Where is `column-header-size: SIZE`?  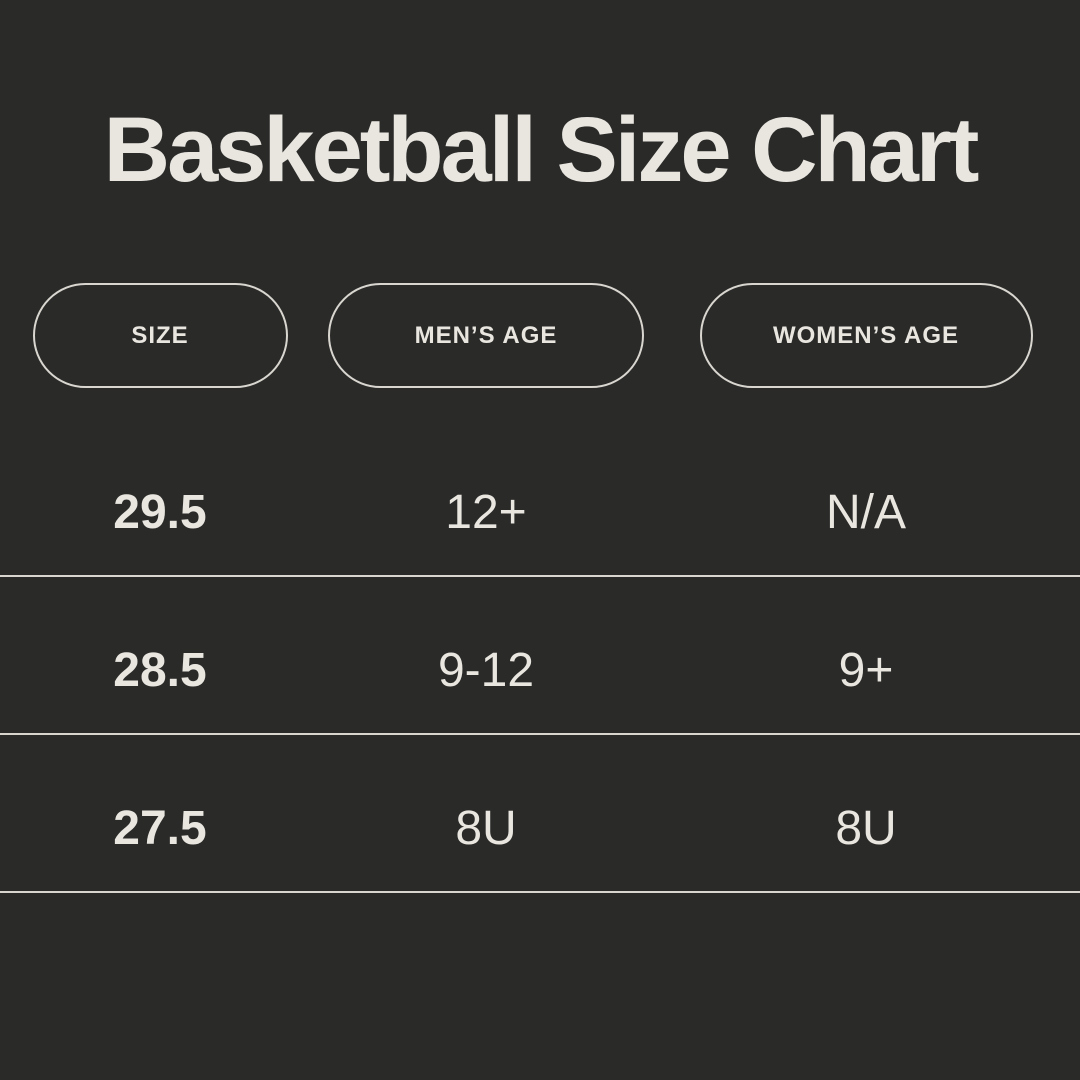 column-header-size: SIZE is located at coordinates (160, 335).